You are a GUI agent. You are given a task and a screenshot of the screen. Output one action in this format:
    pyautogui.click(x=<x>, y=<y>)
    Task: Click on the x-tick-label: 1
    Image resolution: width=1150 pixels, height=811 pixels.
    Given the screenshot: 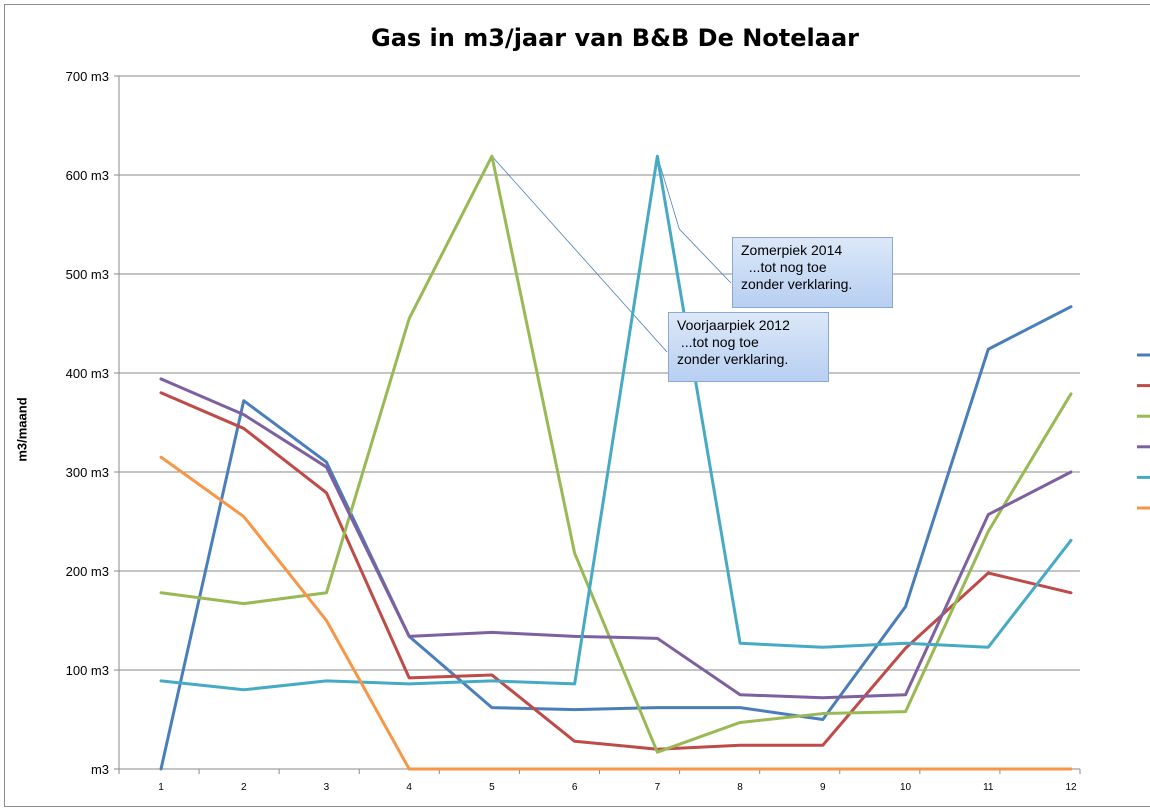 What is the action you would take?
    pyautogui.click(x=161, y=787)
    